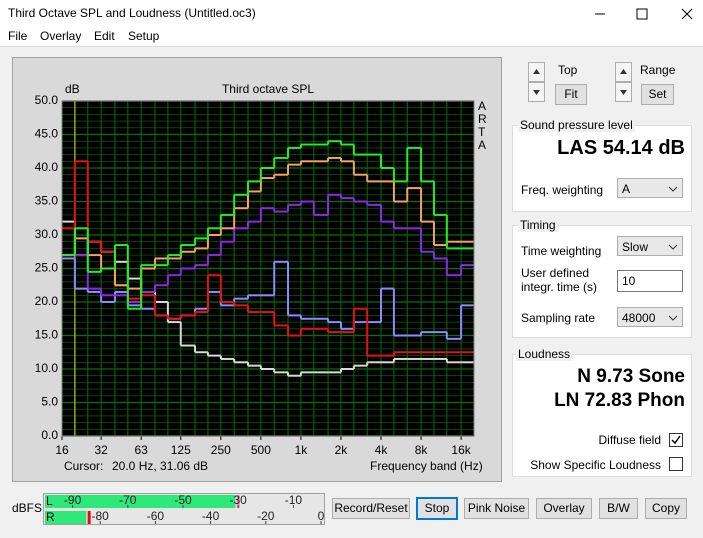 The height and width of the screenshot is (538, 703). What do you see at coordinates (261, 450) in the screenshot?
I see `x-tick-label: 500` at bounding box center [261, 450].